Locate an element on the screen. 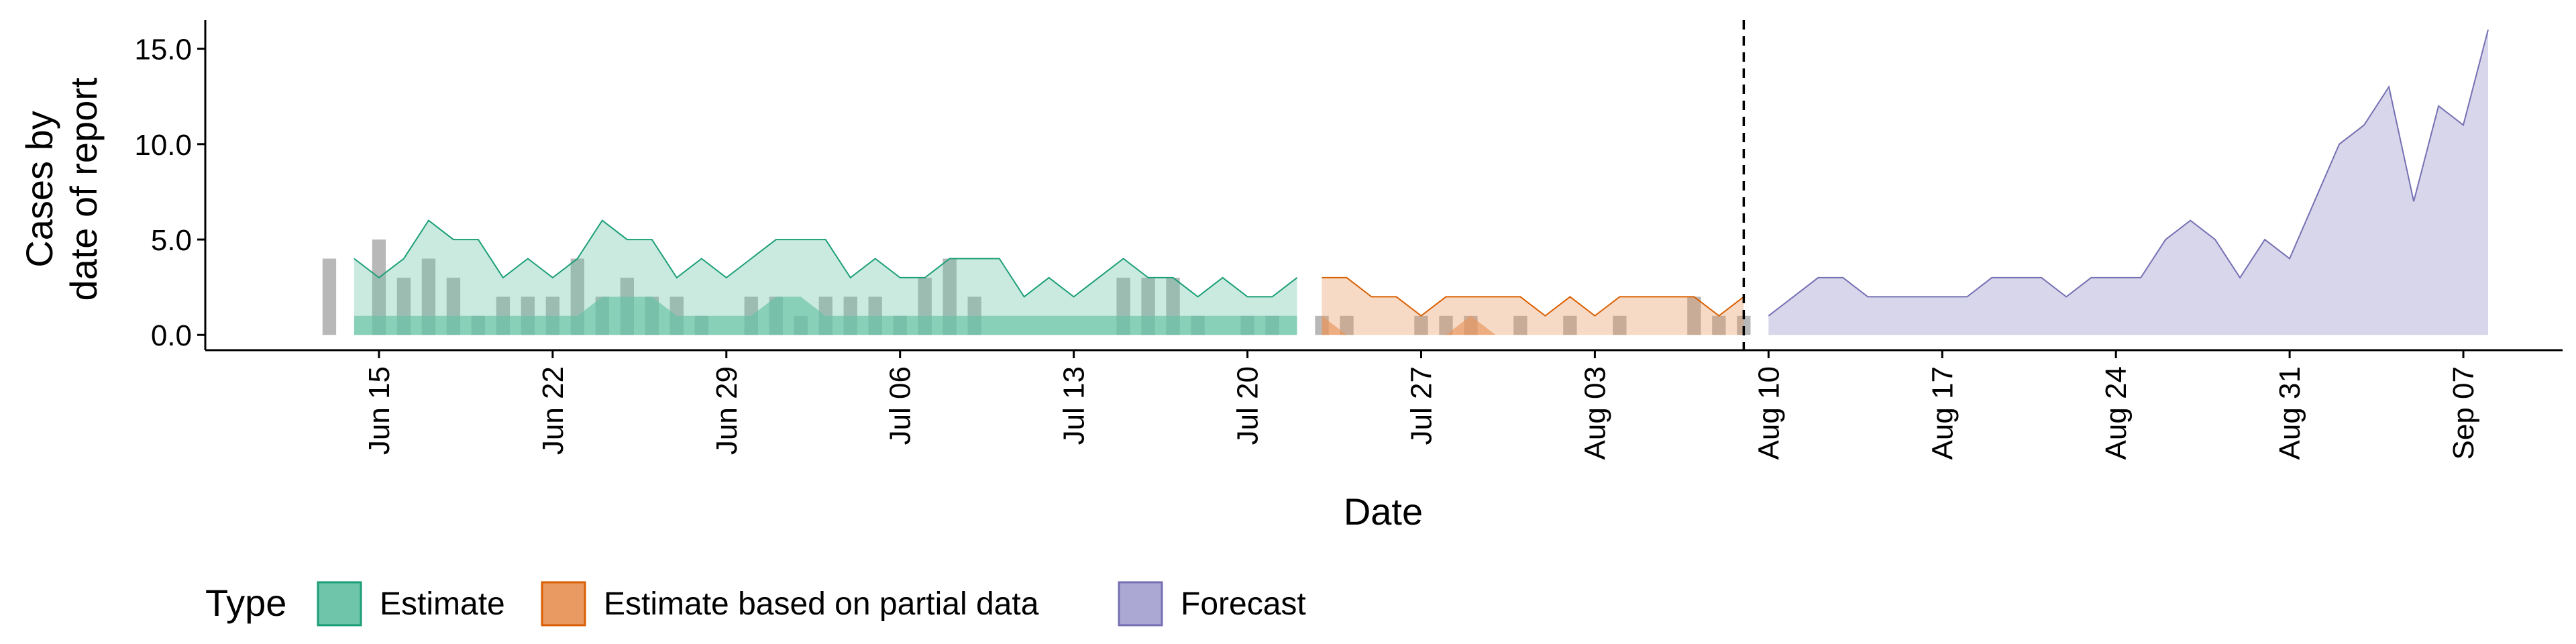 The height and width of the screenshot is (644, 2576). estimate-90-band is located at coordinates (825, 277).